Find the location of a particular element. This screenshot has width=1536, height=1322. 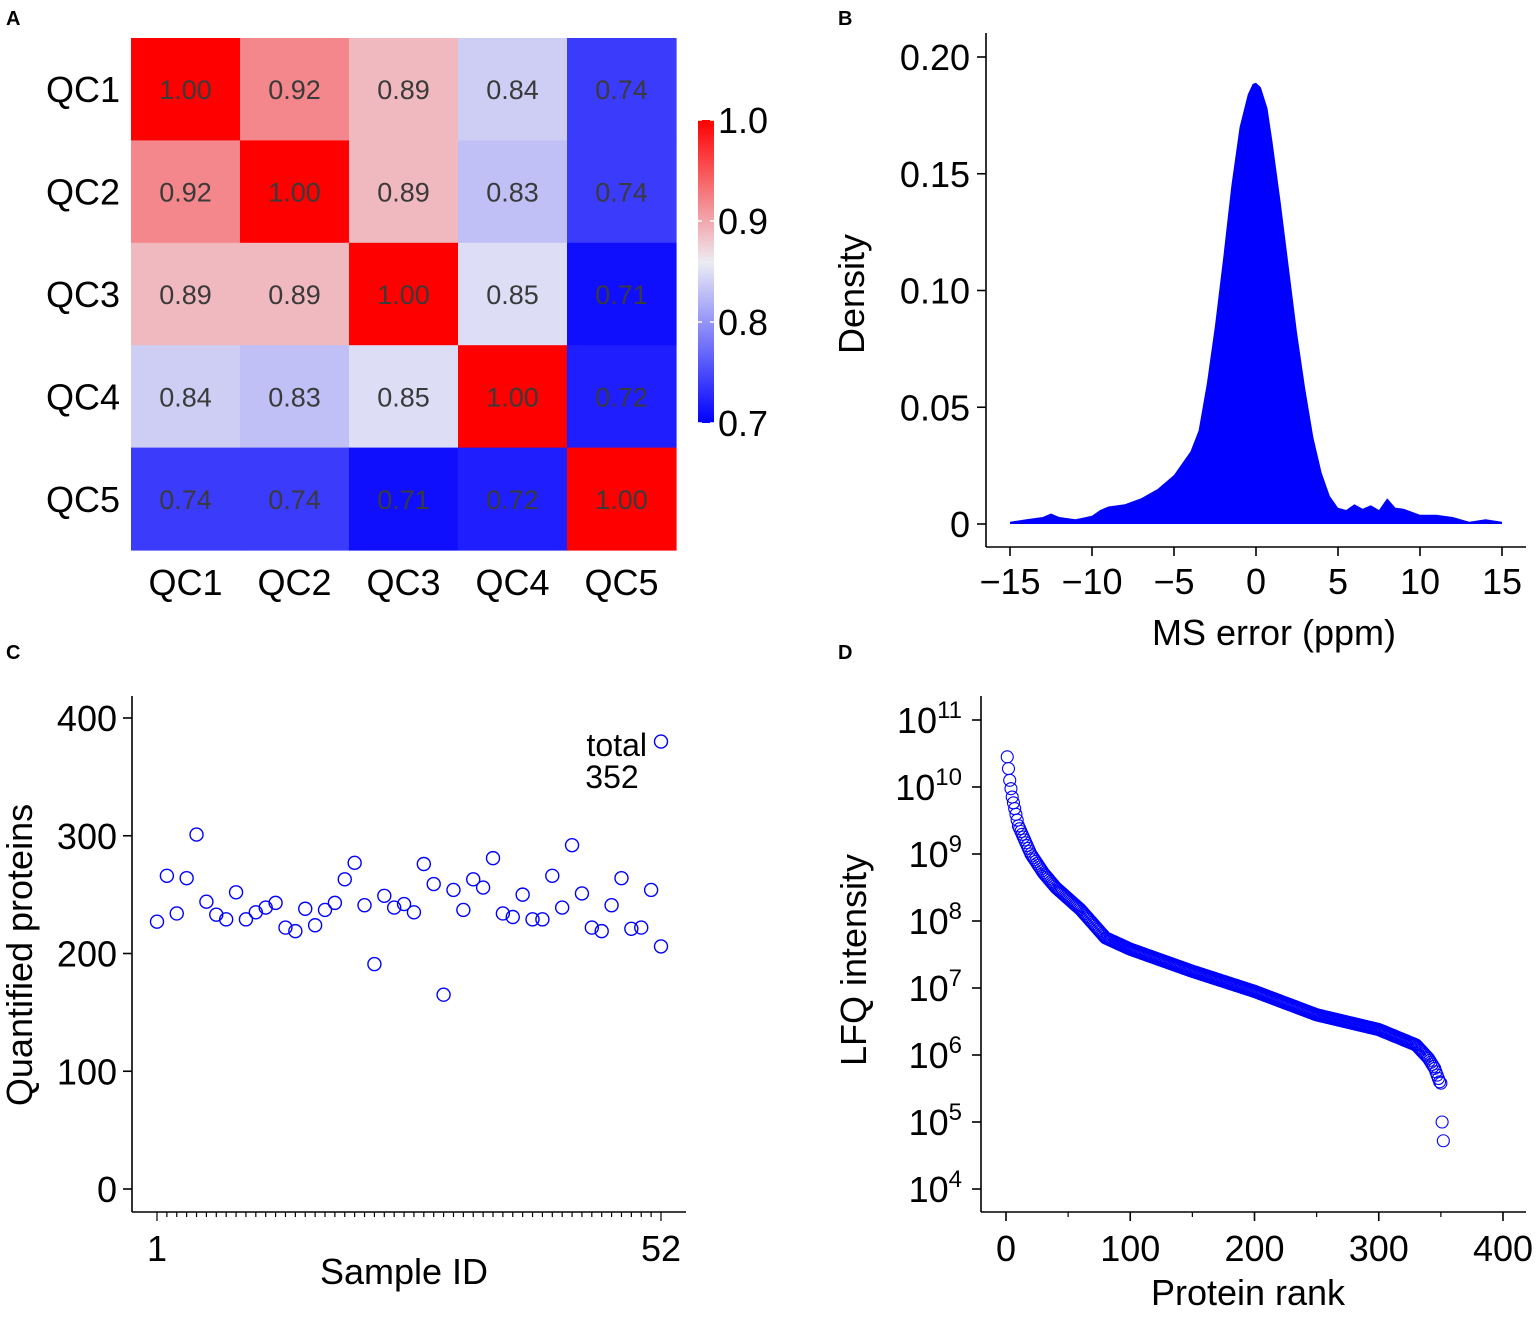

y-axis-title: Quantified proteins is located at coordinates (20, 955).